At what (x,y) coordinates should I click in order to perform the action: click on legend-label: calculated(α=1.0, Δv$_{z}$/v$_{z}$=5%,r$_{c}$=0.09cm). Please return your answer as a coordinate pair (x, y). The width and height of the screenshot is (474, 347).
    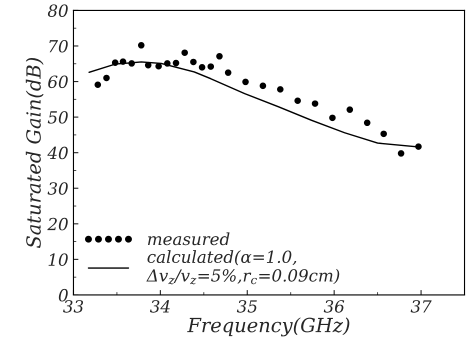
    Looking at the image, I should click on (243, 267).